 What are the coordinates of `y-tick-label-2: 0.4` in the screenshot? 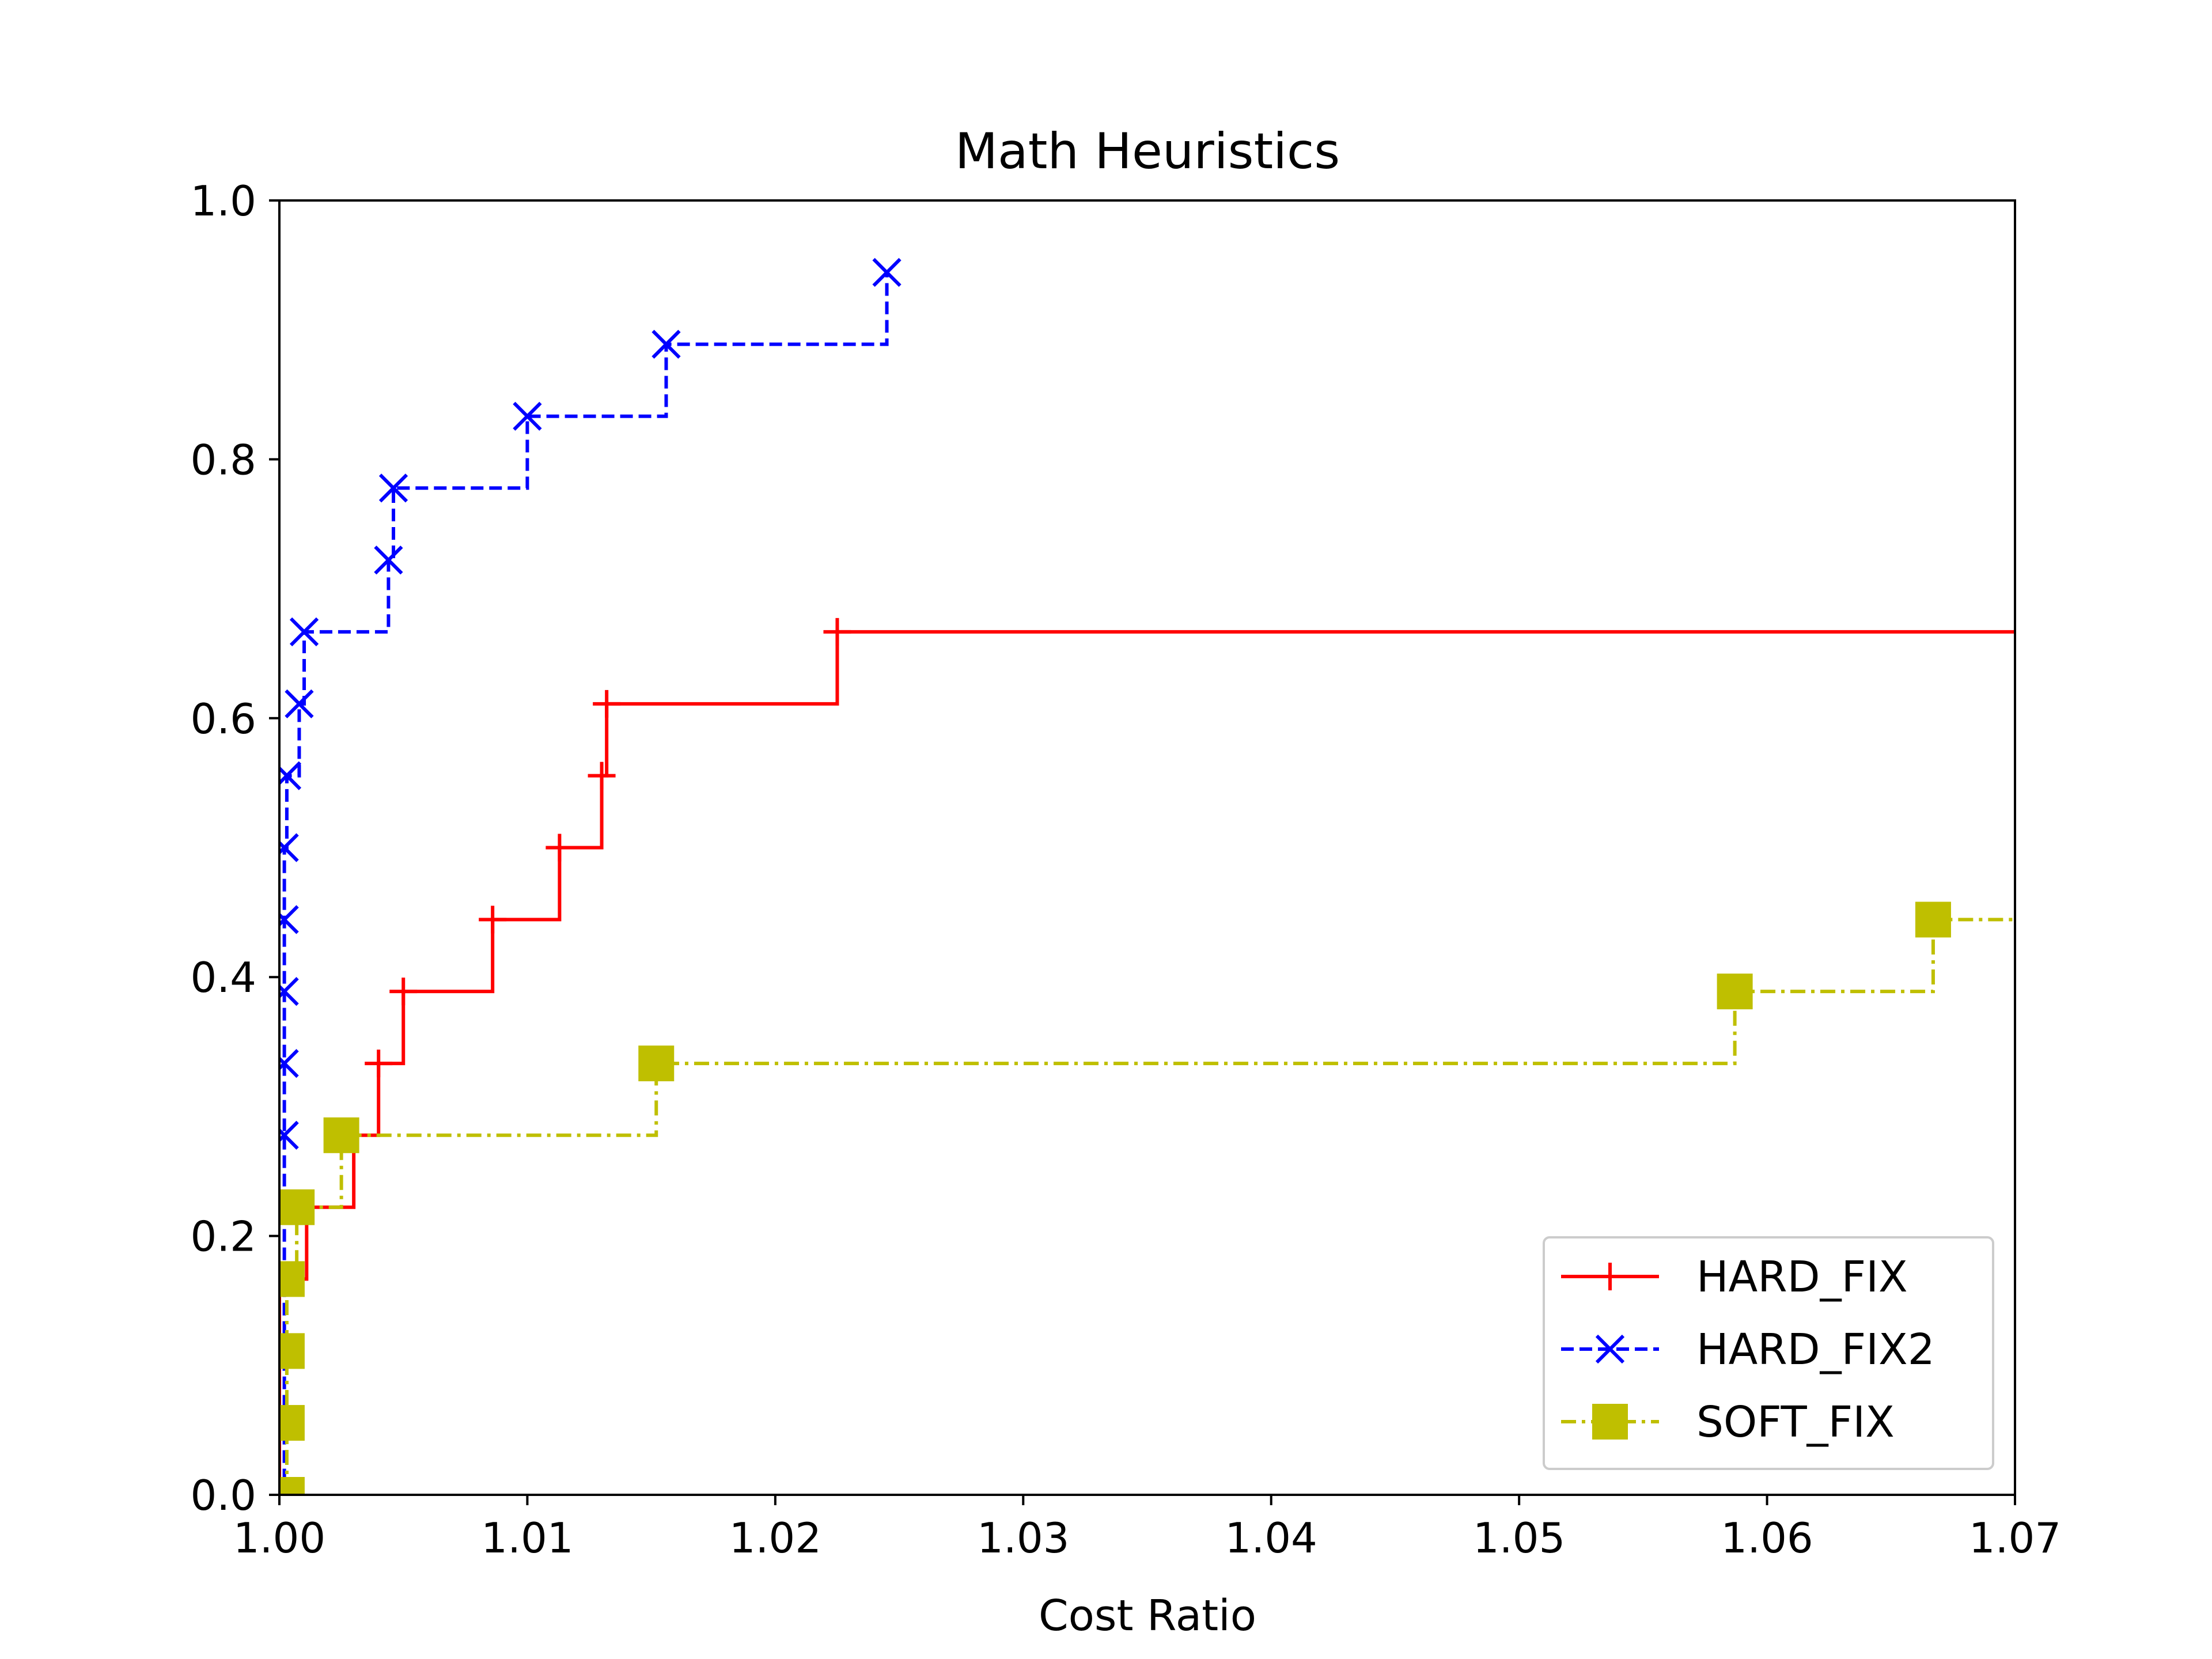 It's located at (223, 977).